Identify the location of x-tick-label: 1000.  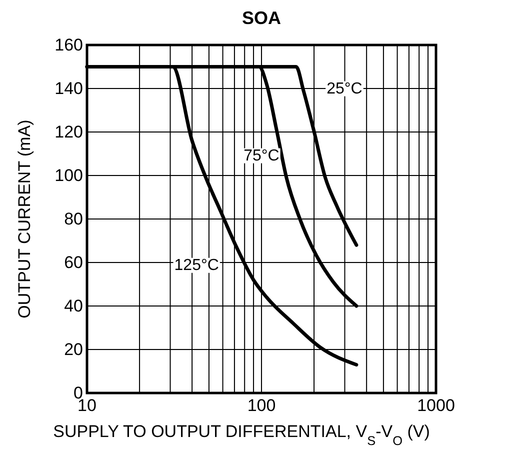
(436, 406).